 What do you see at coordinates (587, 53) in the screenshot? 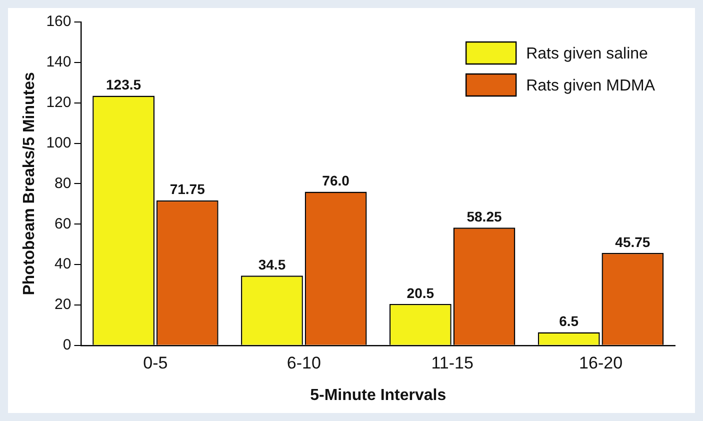
I see `legend-label: Rats given saline` at bounding box center [587, 53].